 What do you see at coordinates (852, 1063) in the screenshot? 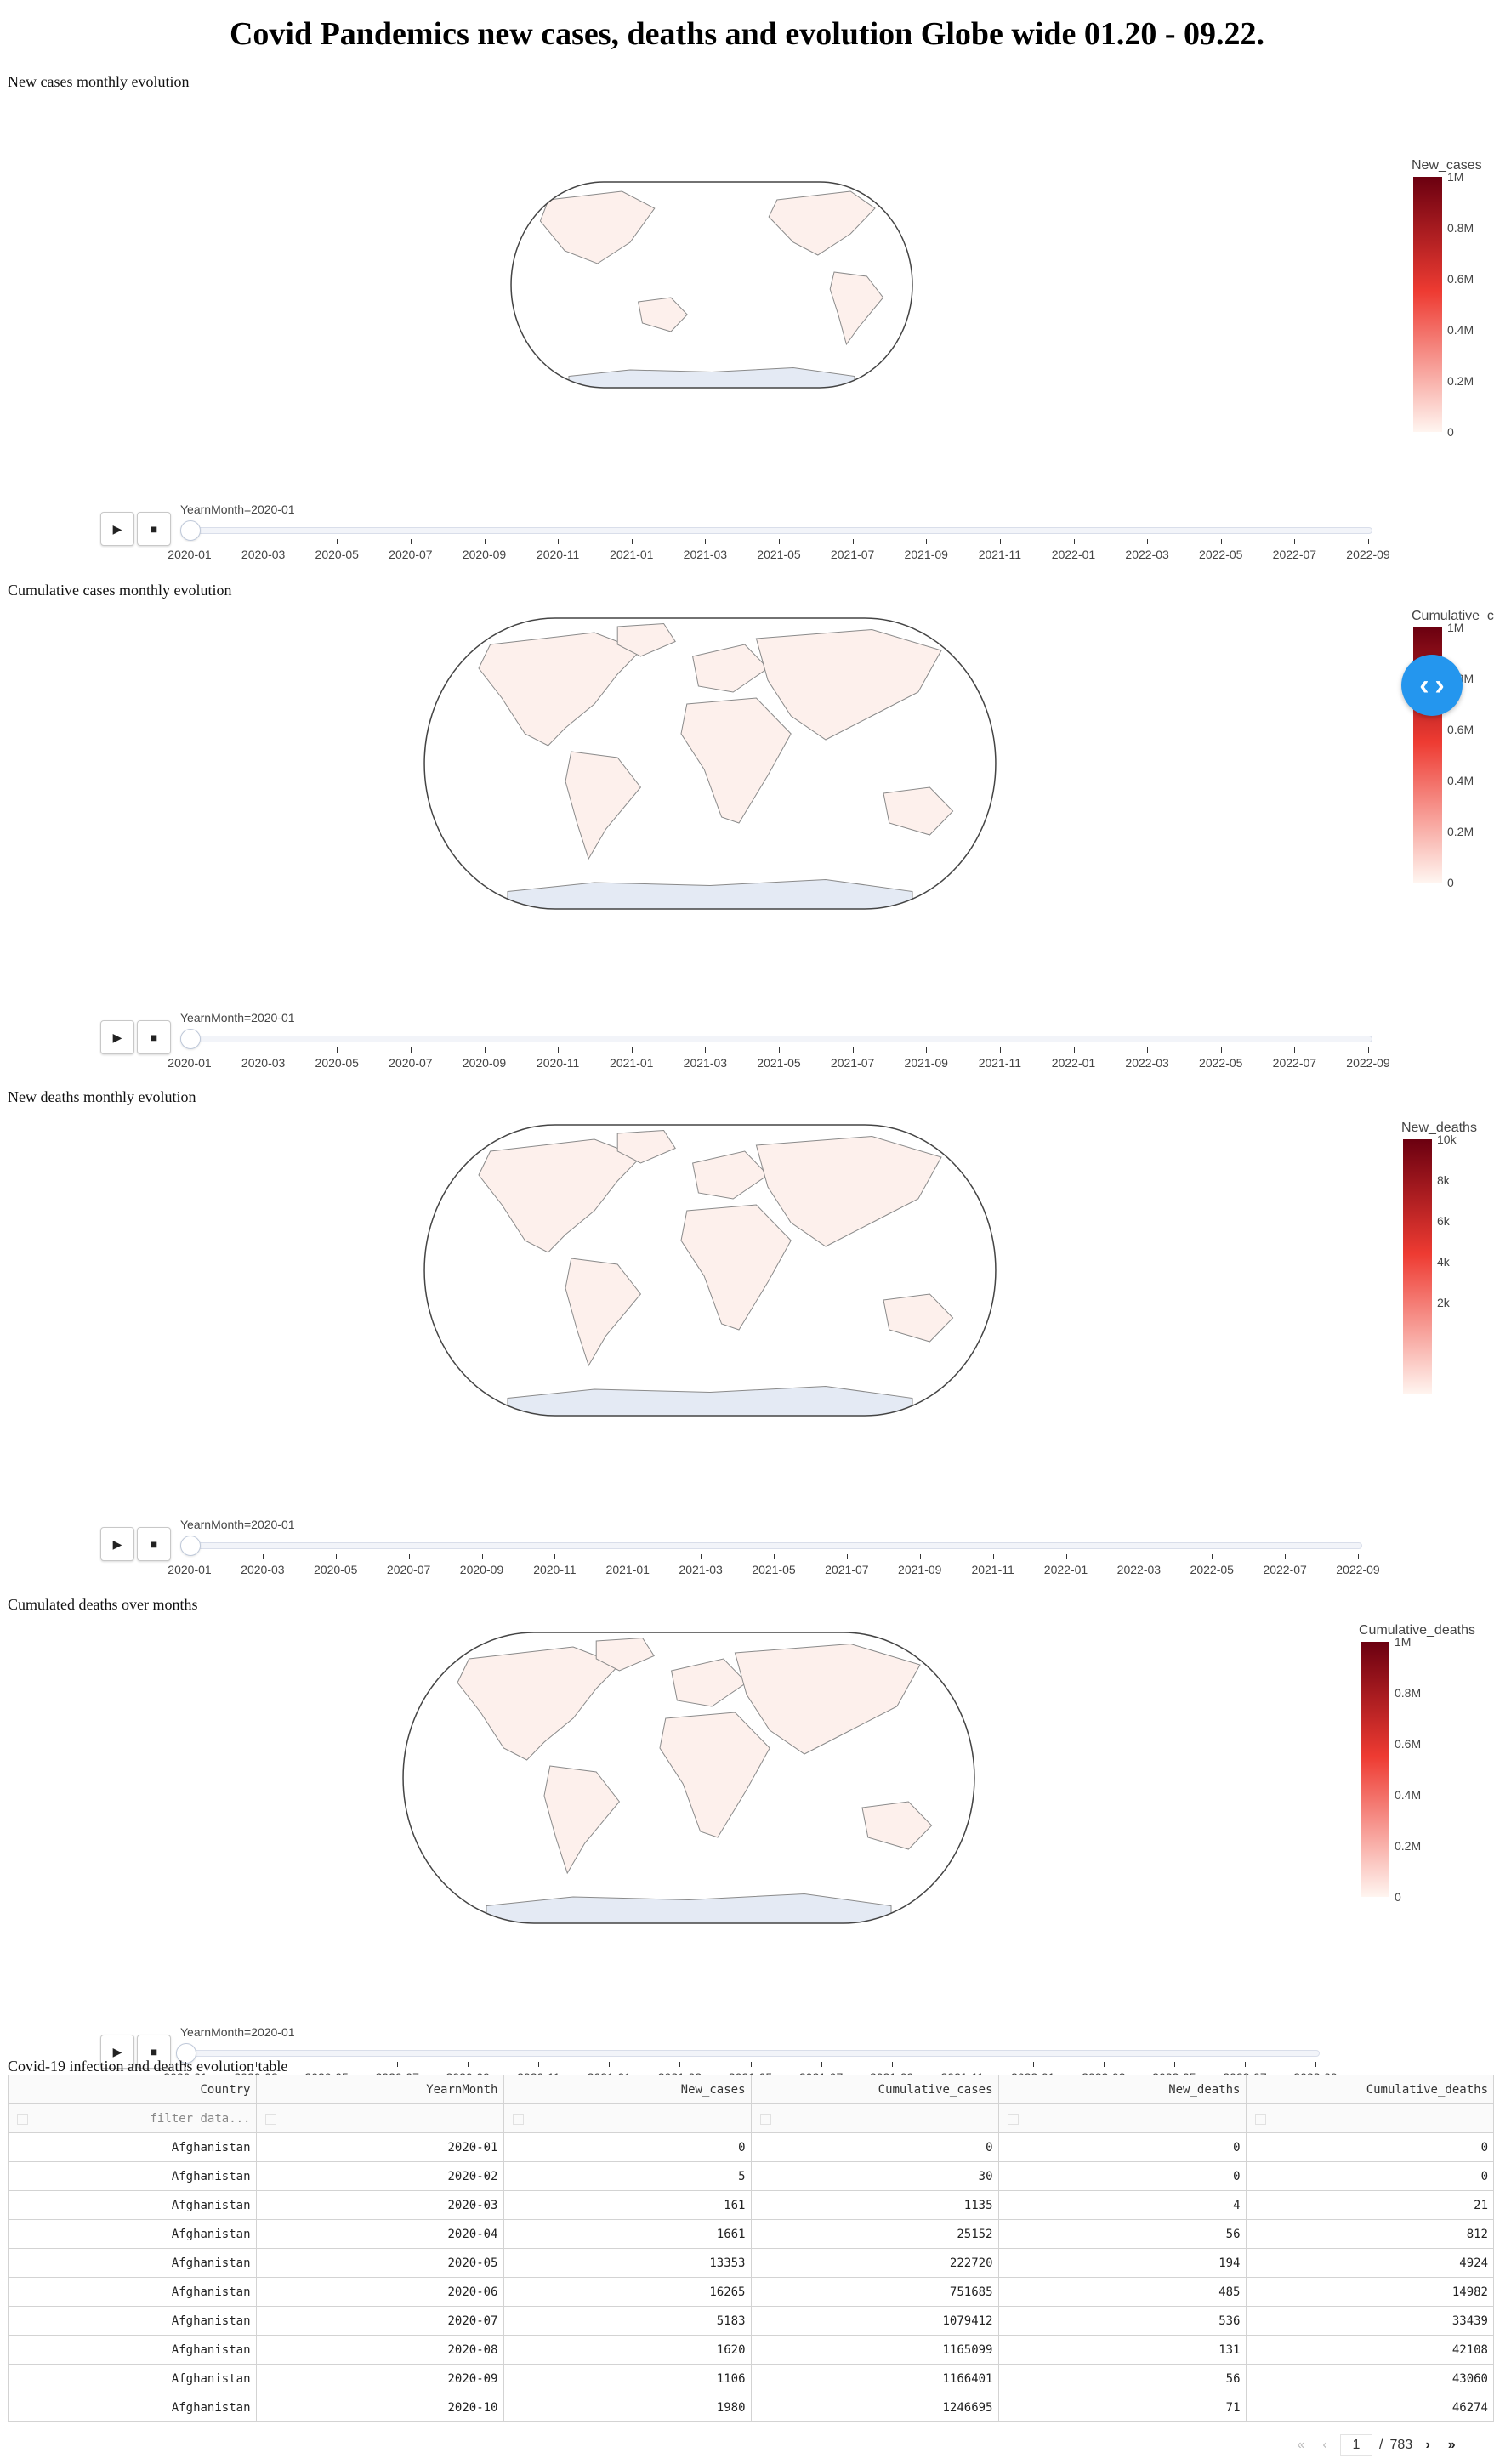
I see `slider-tick-label: 2021-07` at bounding box center [852, 1063].